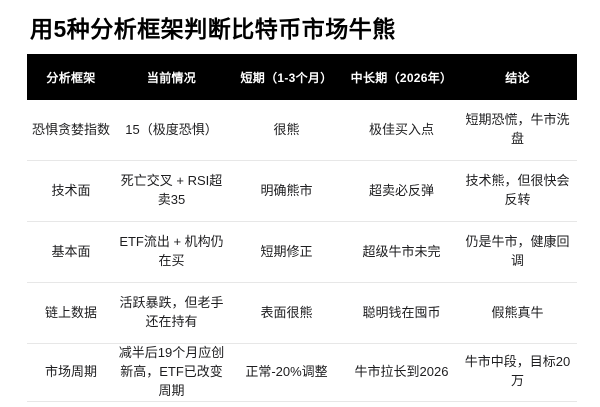 Image resolution: width=600 pixels, height=407 pixels. I want to click on table-row-2: 基本面 ETF流出 + 机构仍在买 短期修正 超级牛市未完 仍是牛市，健康回调, so click(302, 252).